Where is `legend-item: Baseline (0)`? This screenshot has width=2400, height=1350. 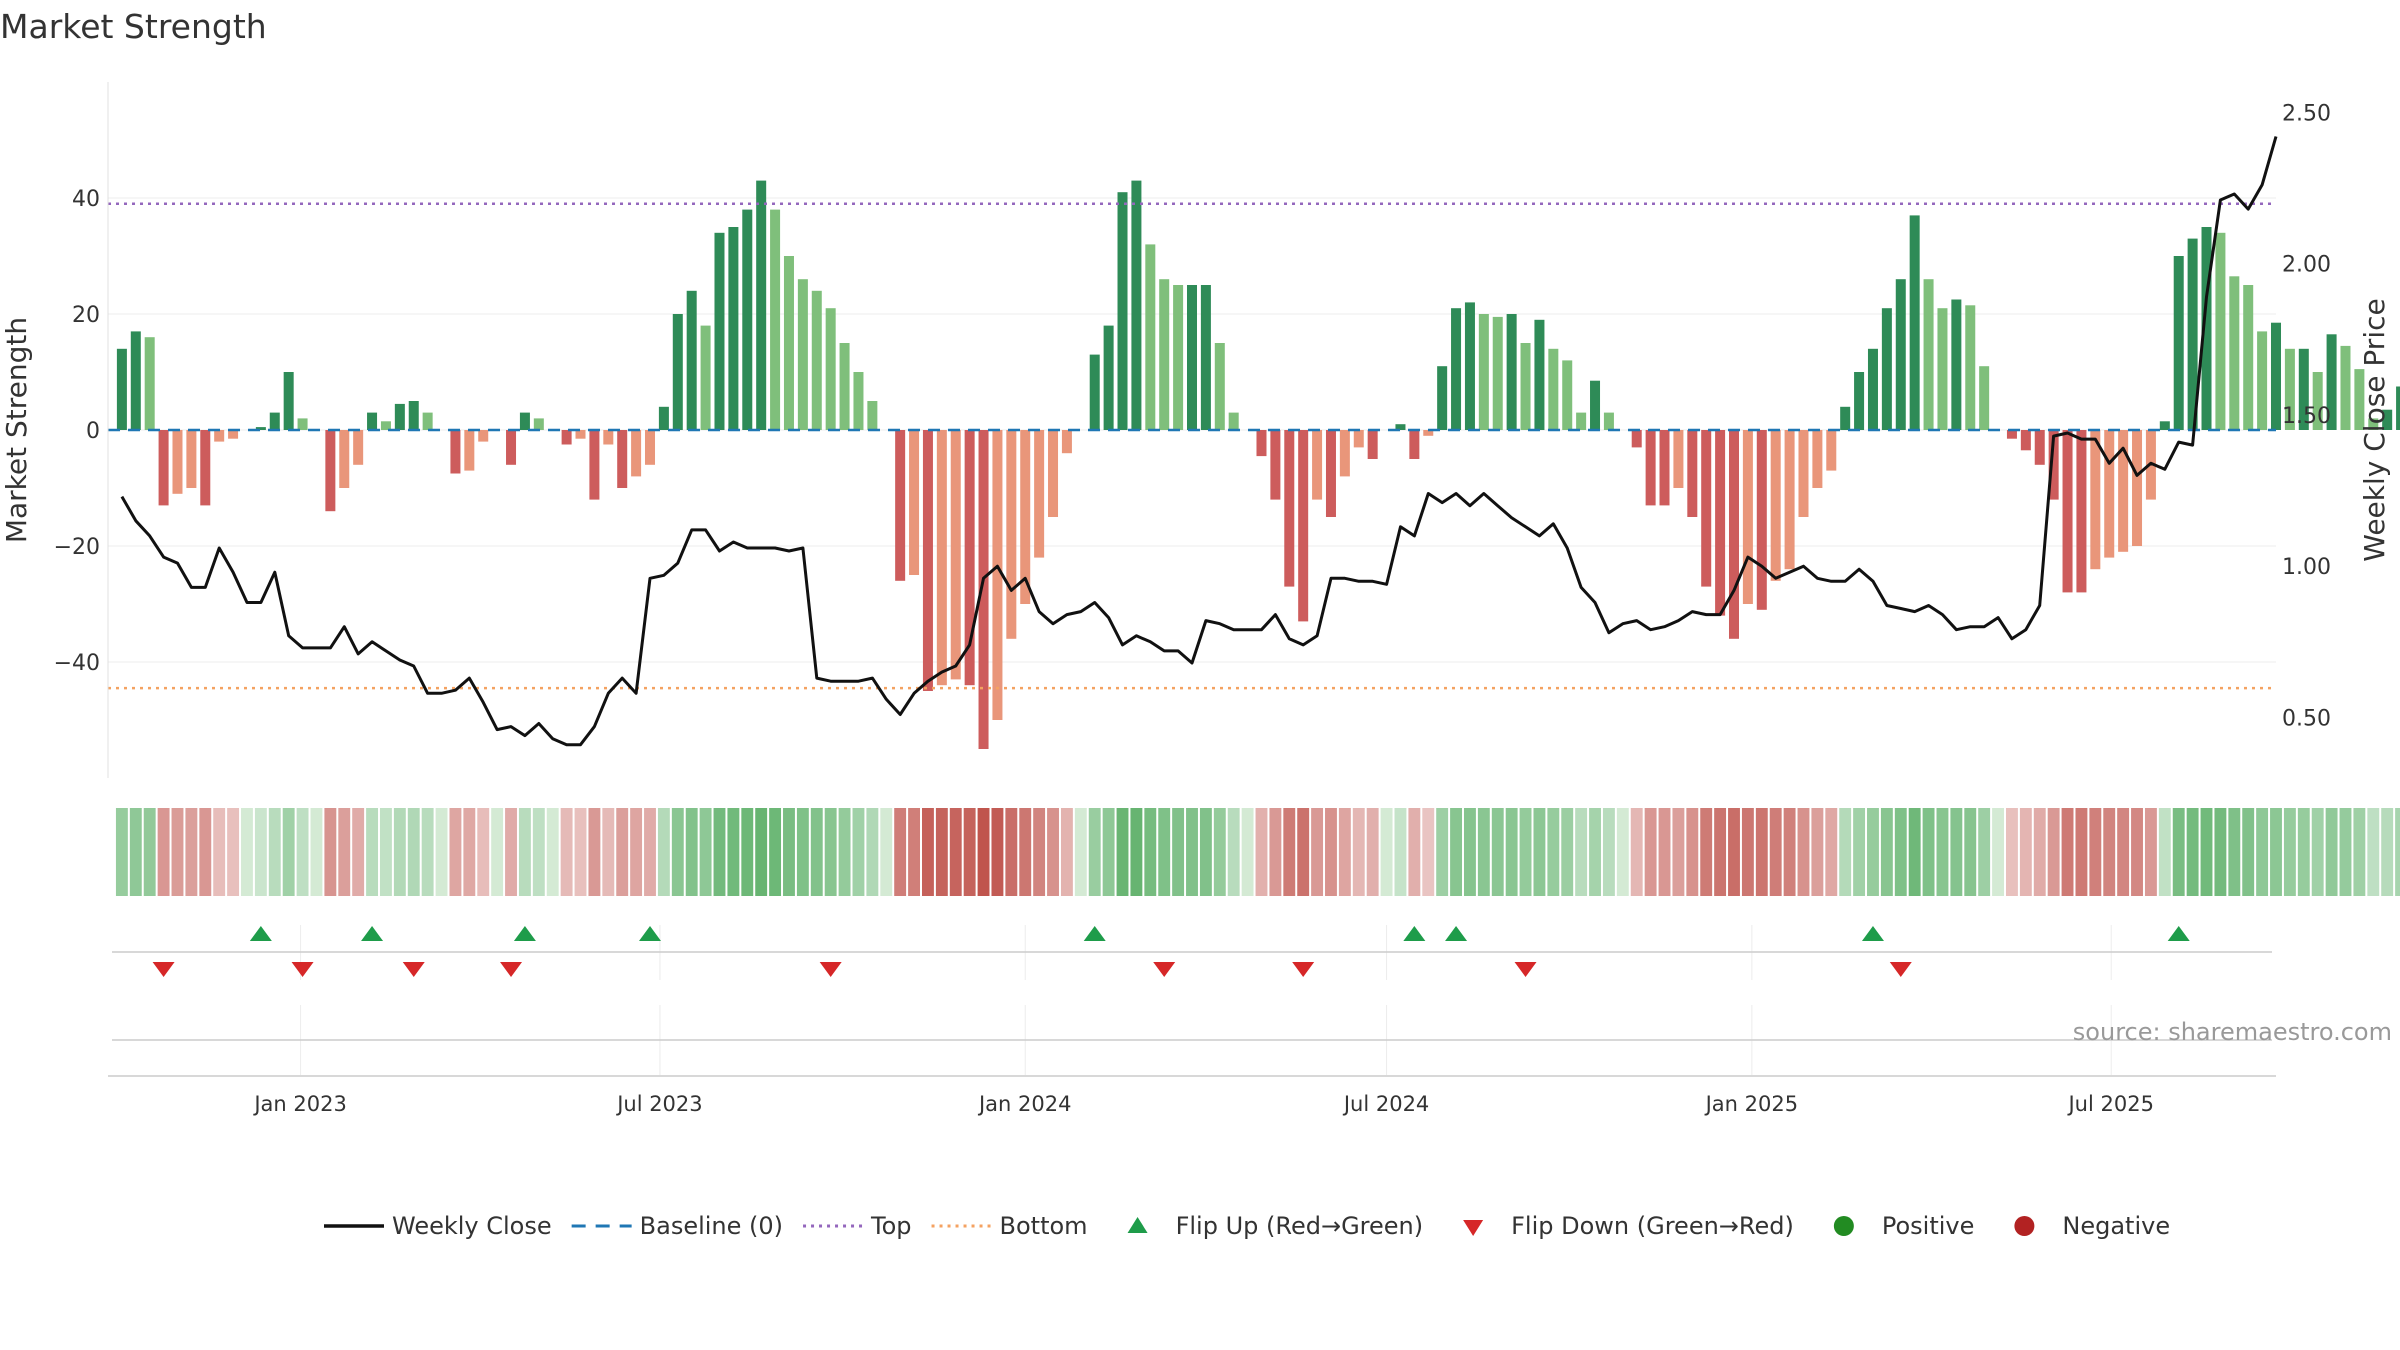
legend-item: Baseline (0) is located at coordinates (677, 1226).